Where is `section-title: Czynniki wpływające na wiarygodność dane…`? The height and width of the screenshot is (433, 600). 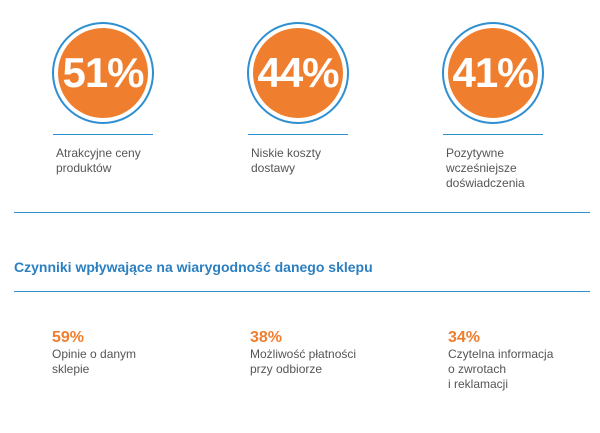
section-title: Czynniki wpływające na wiarygodność dane… is located at coordinates (193, 267).